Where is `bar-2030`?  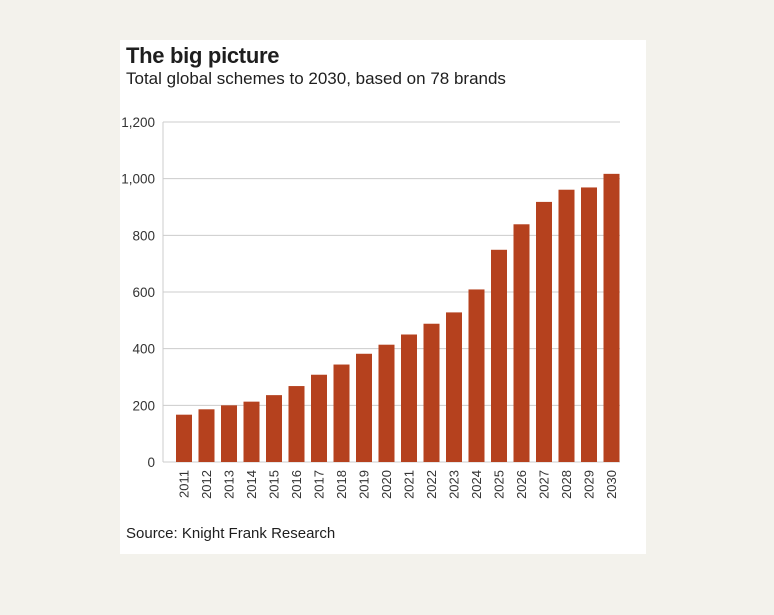
bar-2030 is located at coordinates (611, 317).